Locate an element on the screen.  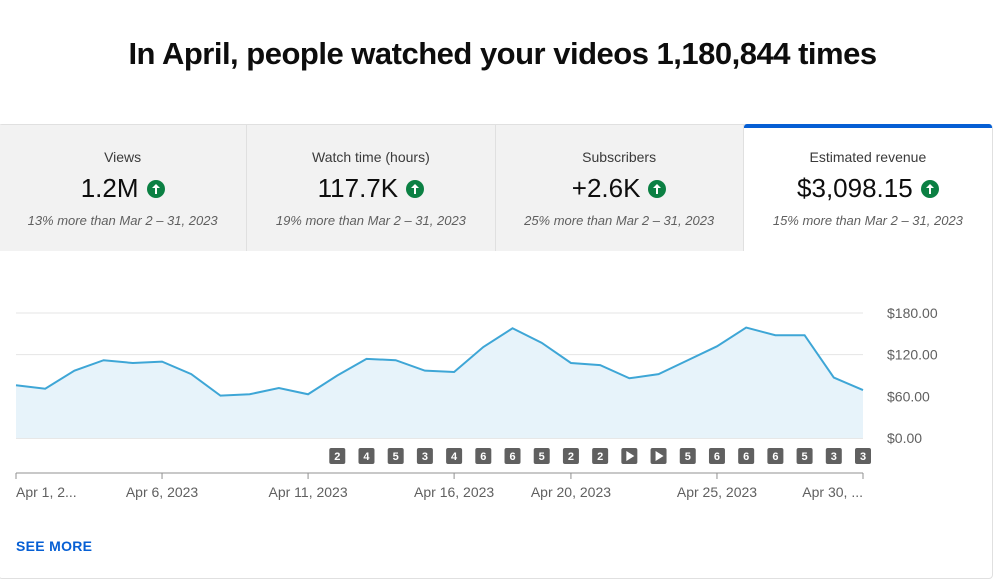
tab-label: Watch time (hours) is located at coordinates (371, 157).